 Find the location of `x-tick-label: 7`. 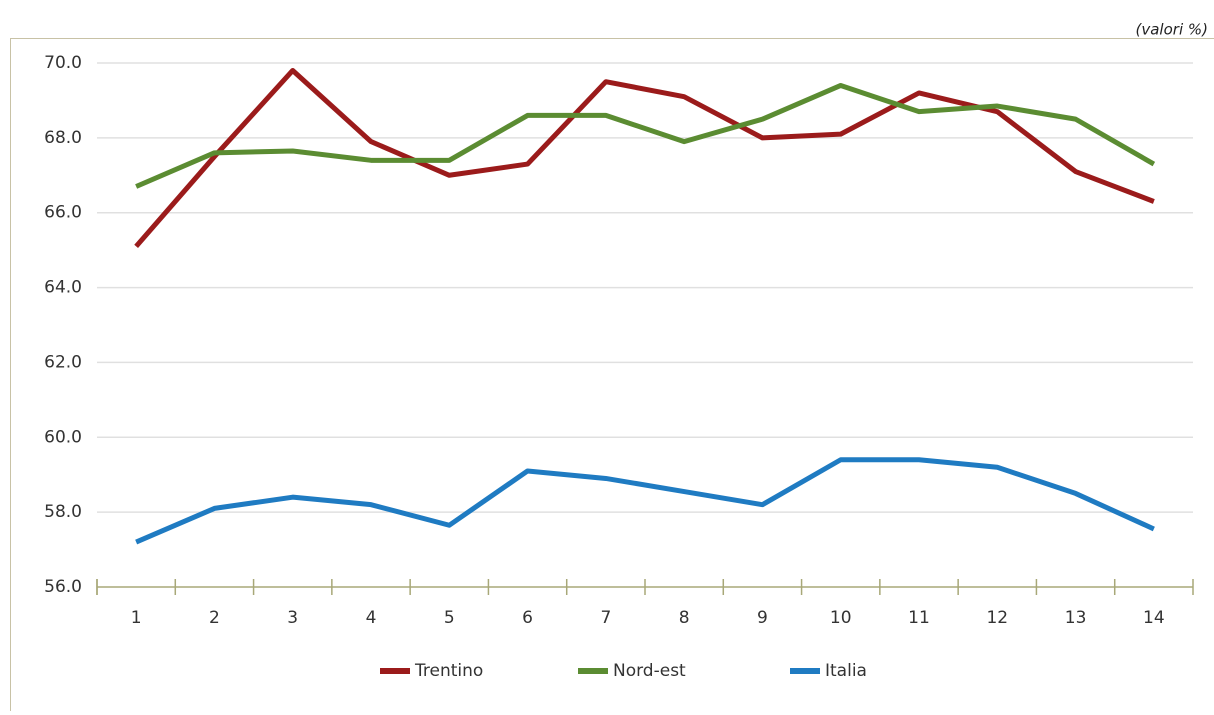

x-tick-label: 7 is located at coordinates (605, 618).